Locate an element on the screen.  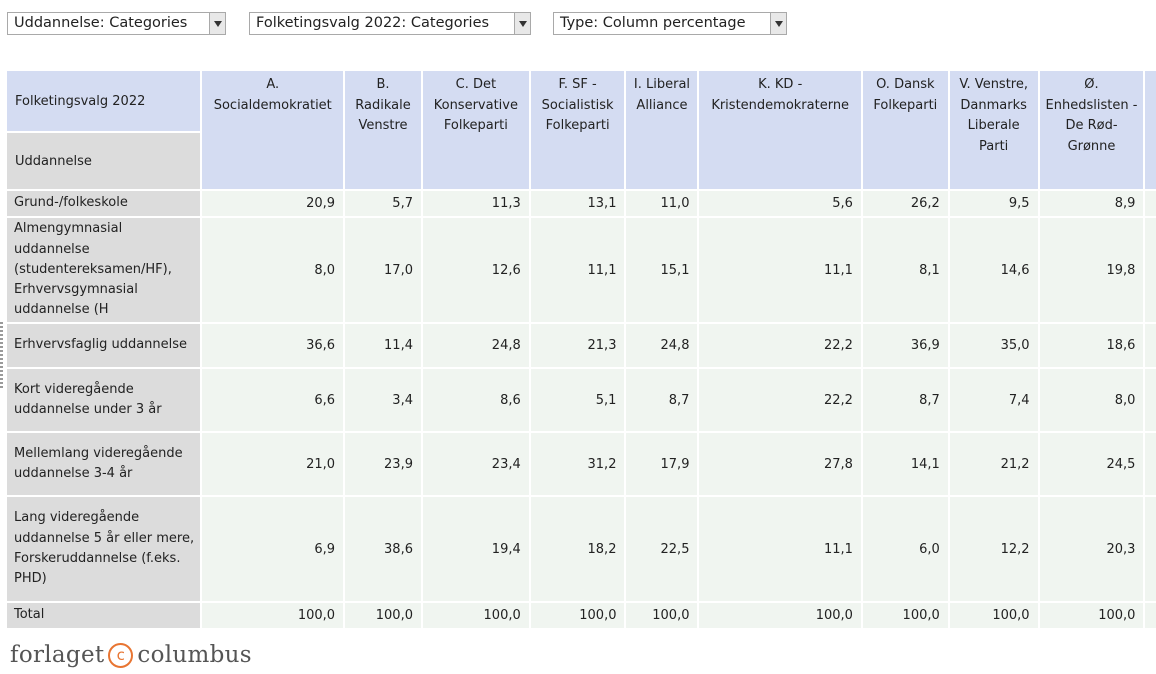
table-cell: 17,9 is located at coordinates (662, 464).